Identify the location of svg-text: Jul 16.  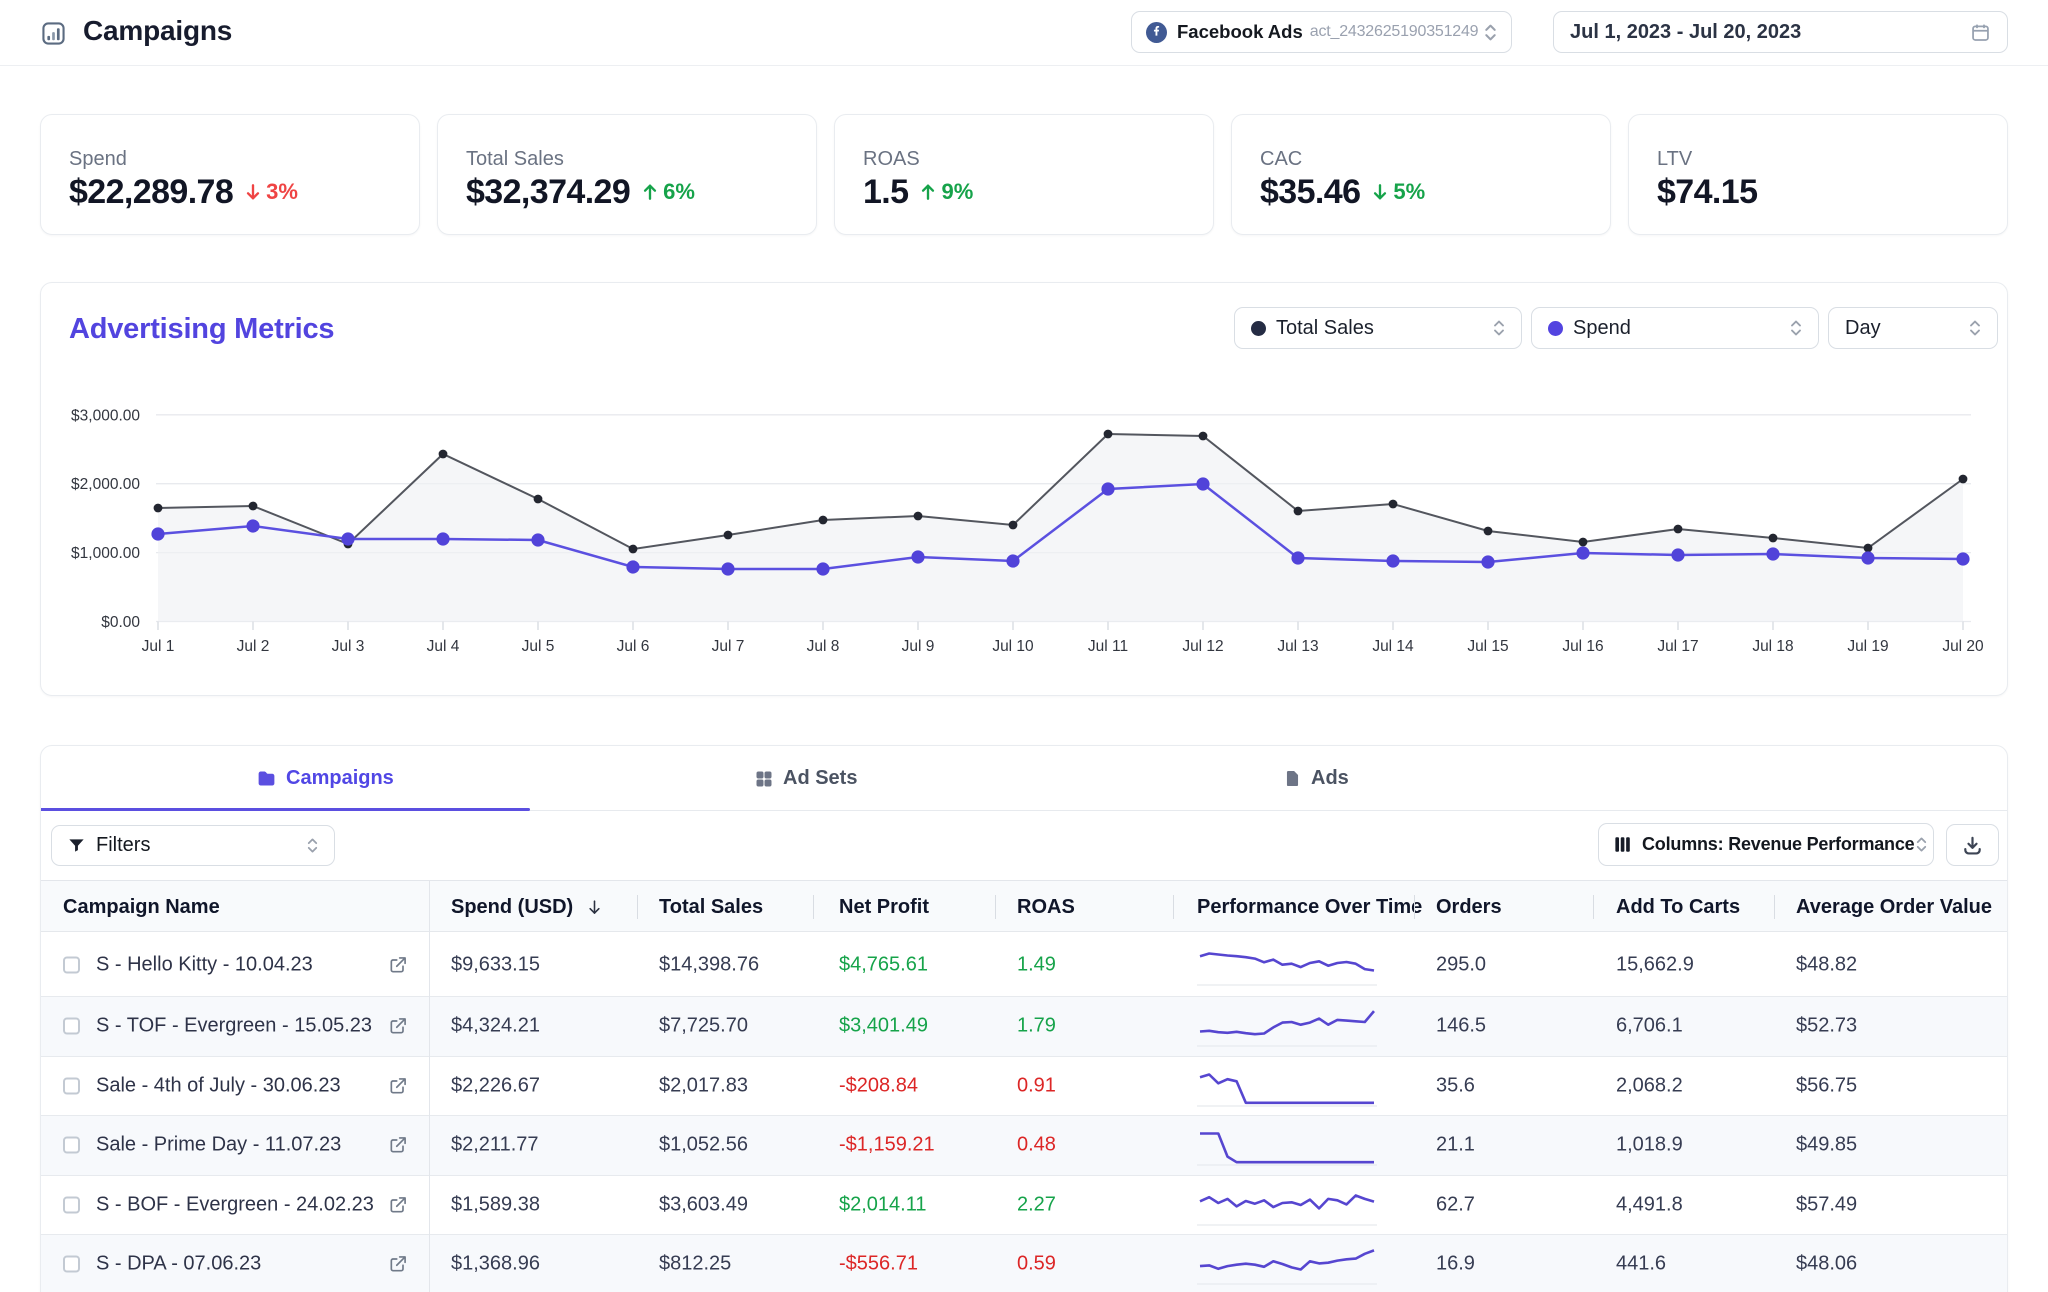
(1582, 646).